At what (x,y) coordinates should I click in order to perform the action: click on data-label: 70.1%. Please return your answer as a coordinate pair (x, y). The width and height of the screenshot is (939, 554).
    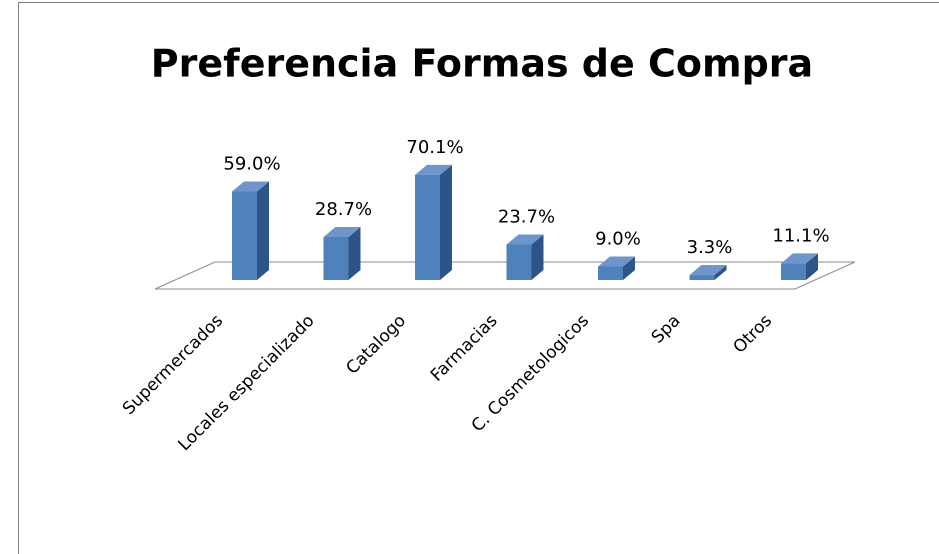
    Looking at the image, I should click on (434, 147).